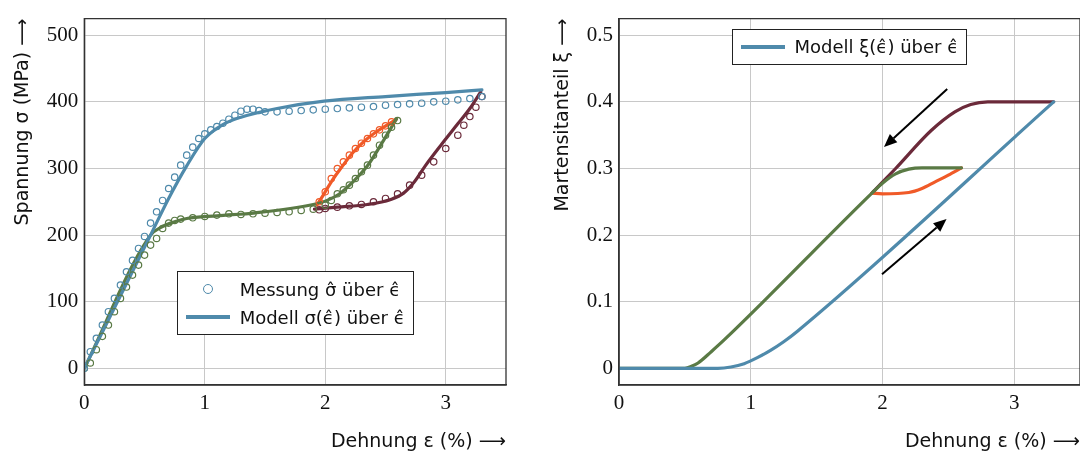  I want to click on y-tick-label: 100, so click(62, 300).